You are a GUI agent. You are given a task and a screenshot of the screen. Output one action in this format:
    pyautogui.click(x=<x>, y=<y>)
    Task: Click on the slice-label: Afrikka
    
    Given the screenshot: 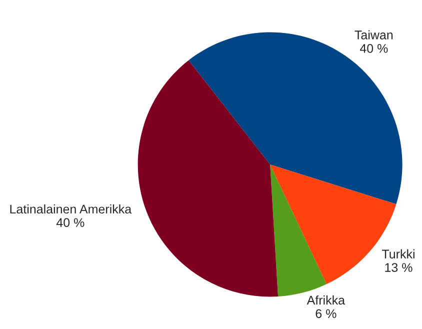 What is the action you would take?
    pyautogui.click(x=326, y=300)
    